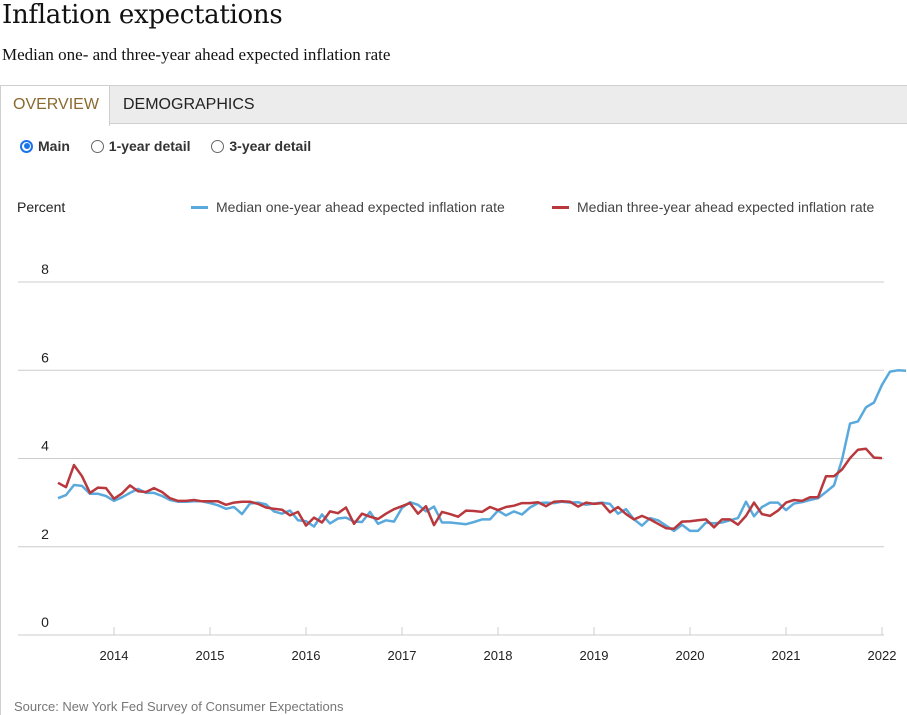  Describe the element at coordinates (114, 655) in the screenshot. I see `x-tick-label: 2014` at that location.